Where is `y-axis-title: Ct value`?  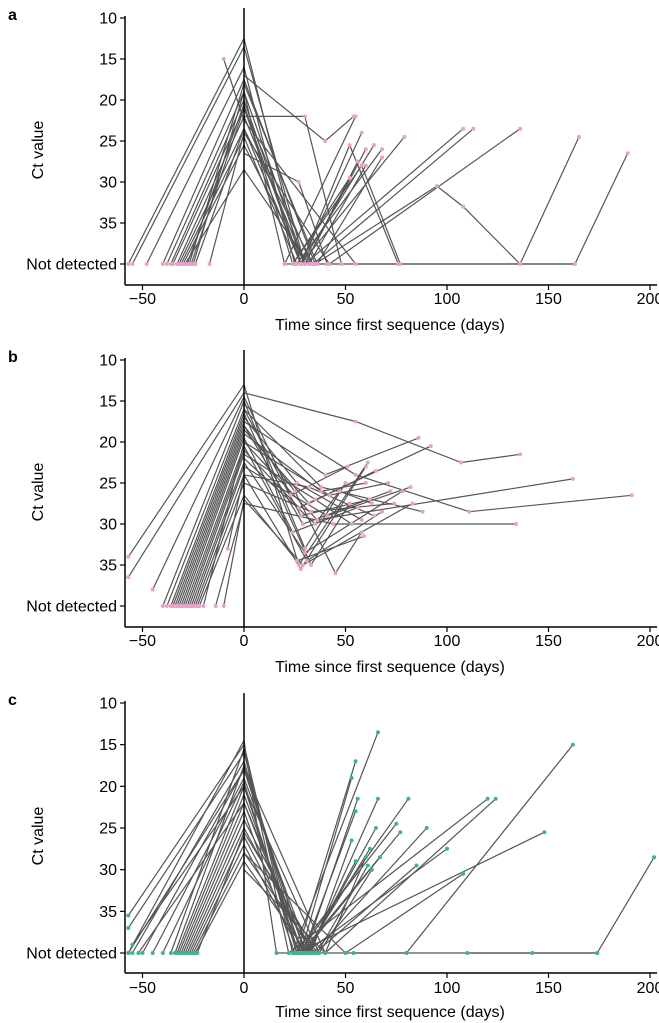 y-axis-title: Ct value is located at coordinates (38, 836).